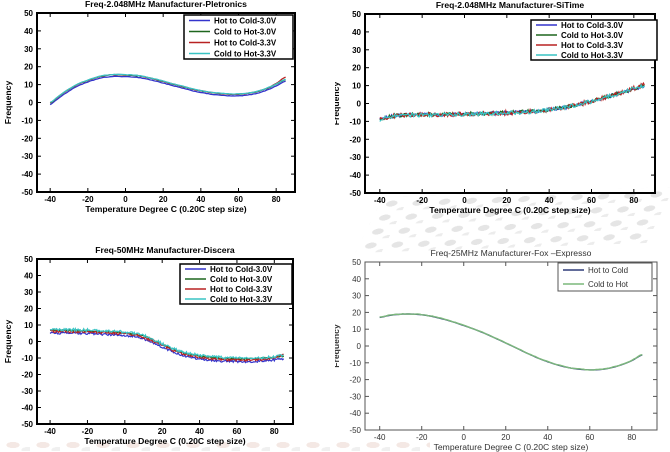 This screenshot has height=452, width=670. I want to click on series-hot-to-cold-3-0v, so click(167, 90).